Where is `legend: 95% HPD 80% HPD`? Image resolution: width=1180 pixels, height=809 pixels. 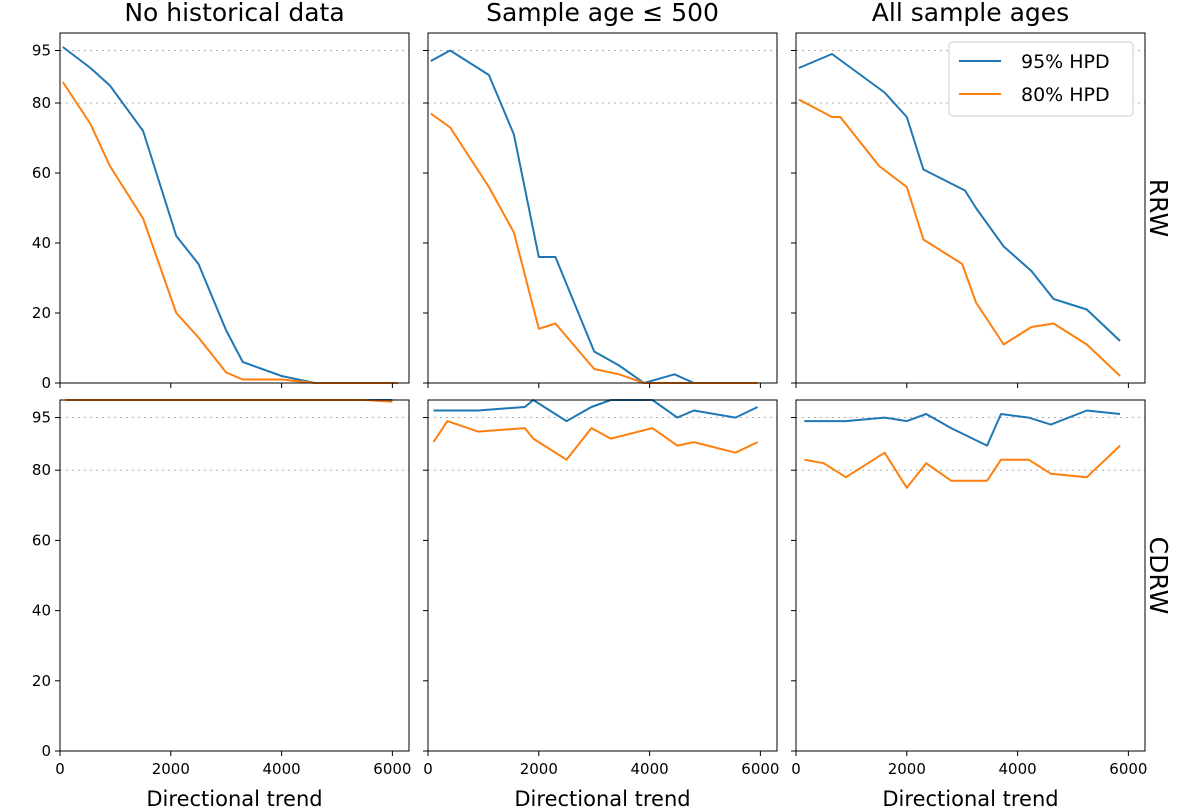 legend: 95% HPD 80% HPD is located at coordinates (1041, 79).